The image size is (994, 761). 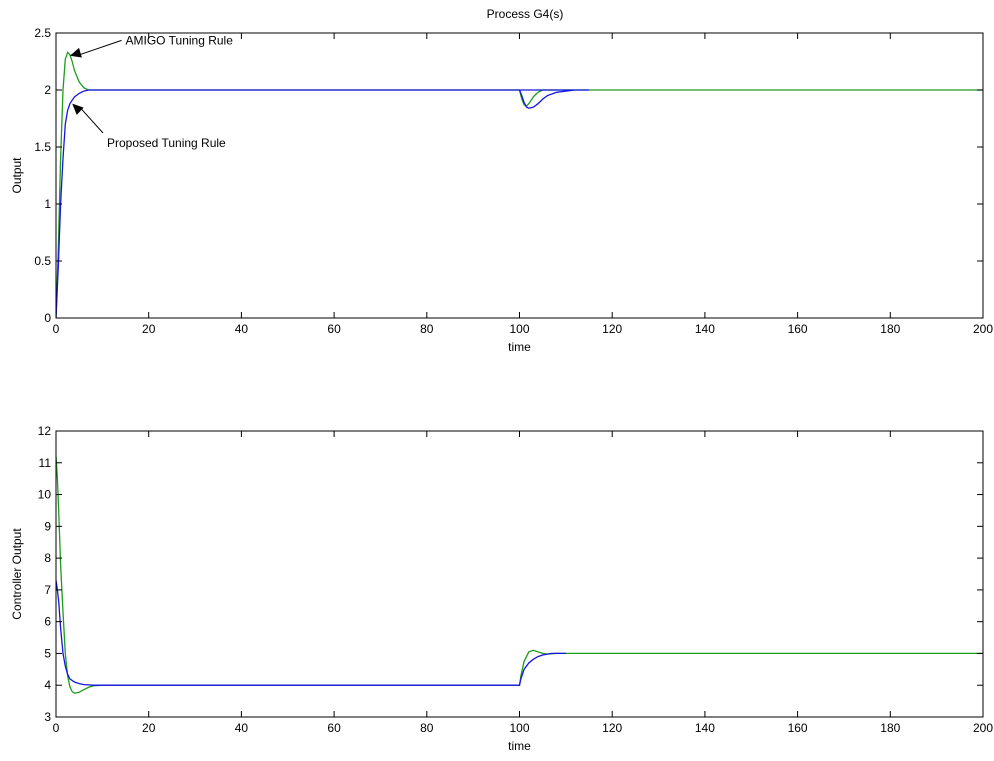 I want to click on y-tick-label: 1.5, so click(x=42, y=147).